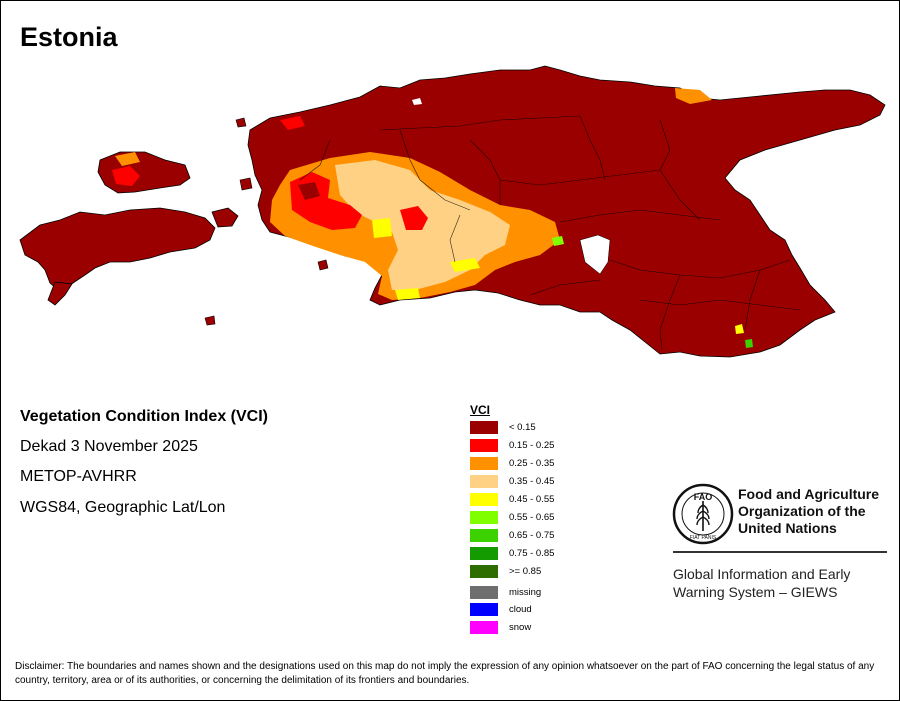  What do you see at coordinates (703, 538) in the screenshot?
I see `logo-motto-text: FIAT PANIS` at bounding box center [703, 538].